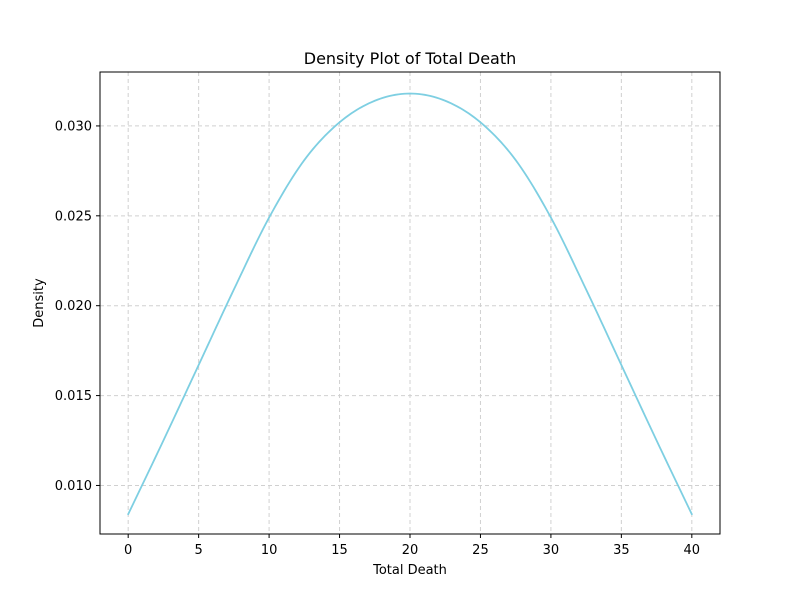  Describe the element at coordinates (410, 58) in the screenshot. I see `chart-title: Density Plot of Total Death` at that location.